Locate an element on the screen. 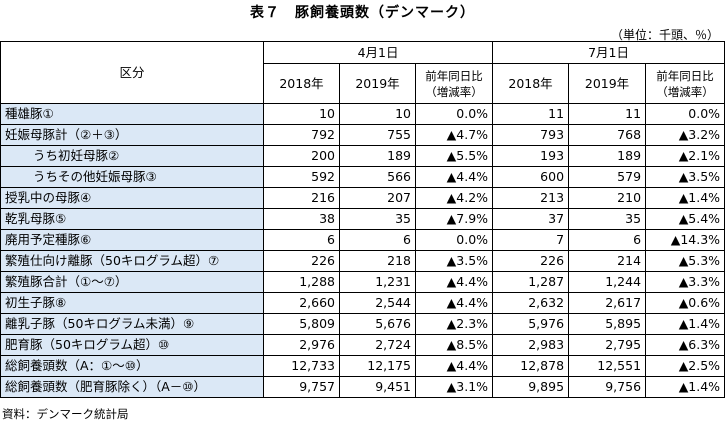  july-2018-cell: 2,632 is located at coordinates (531, 303).